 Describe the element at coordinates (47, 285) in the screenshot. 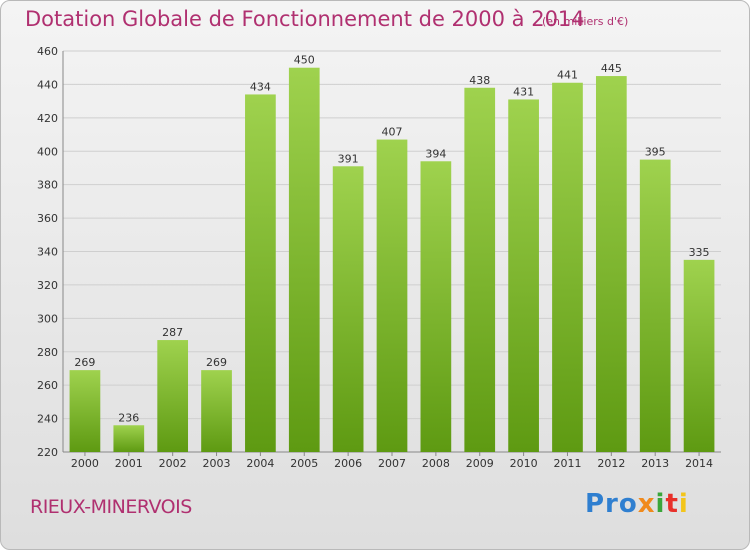

I see `y-tick-label: 320` at that location.